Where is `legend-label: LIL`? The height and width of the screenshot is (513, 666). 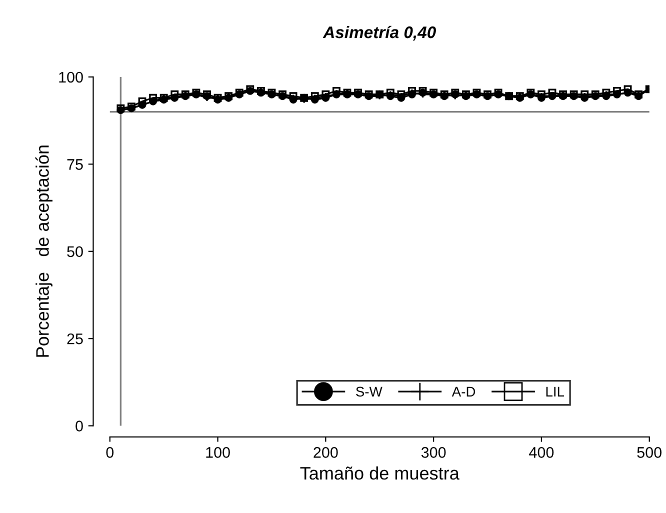 legend-label: LIL is located at coordinates (555, 391).